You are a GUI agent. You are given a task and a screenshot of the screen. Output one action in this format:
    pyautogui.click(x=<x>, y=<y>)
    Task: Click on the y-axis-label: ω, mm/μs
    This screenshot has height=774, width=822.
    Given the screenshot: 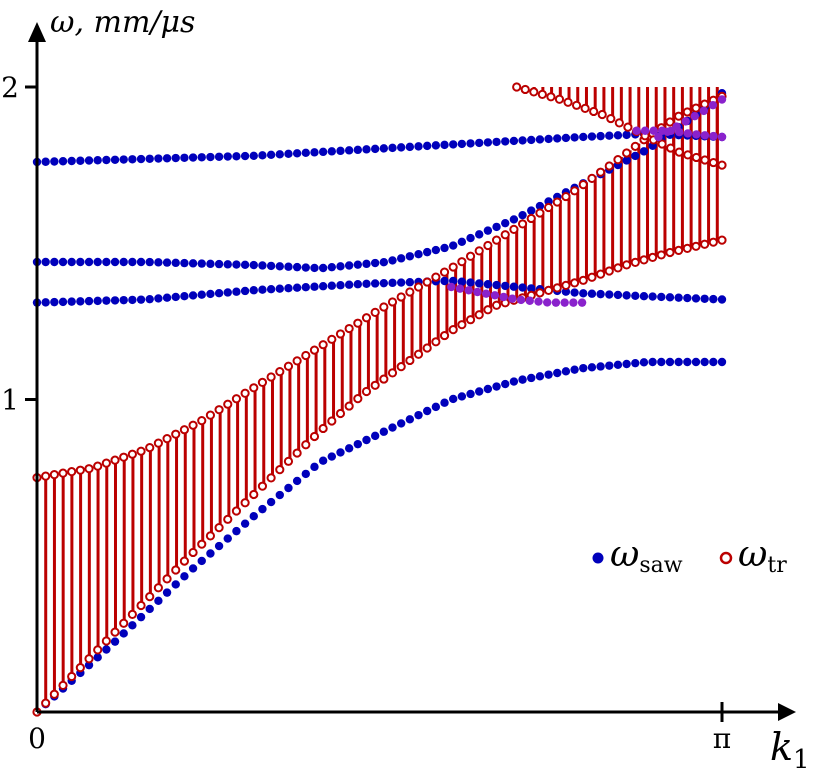 What is the action you would take?
    pyautogui.click(x=122, y=22)
    